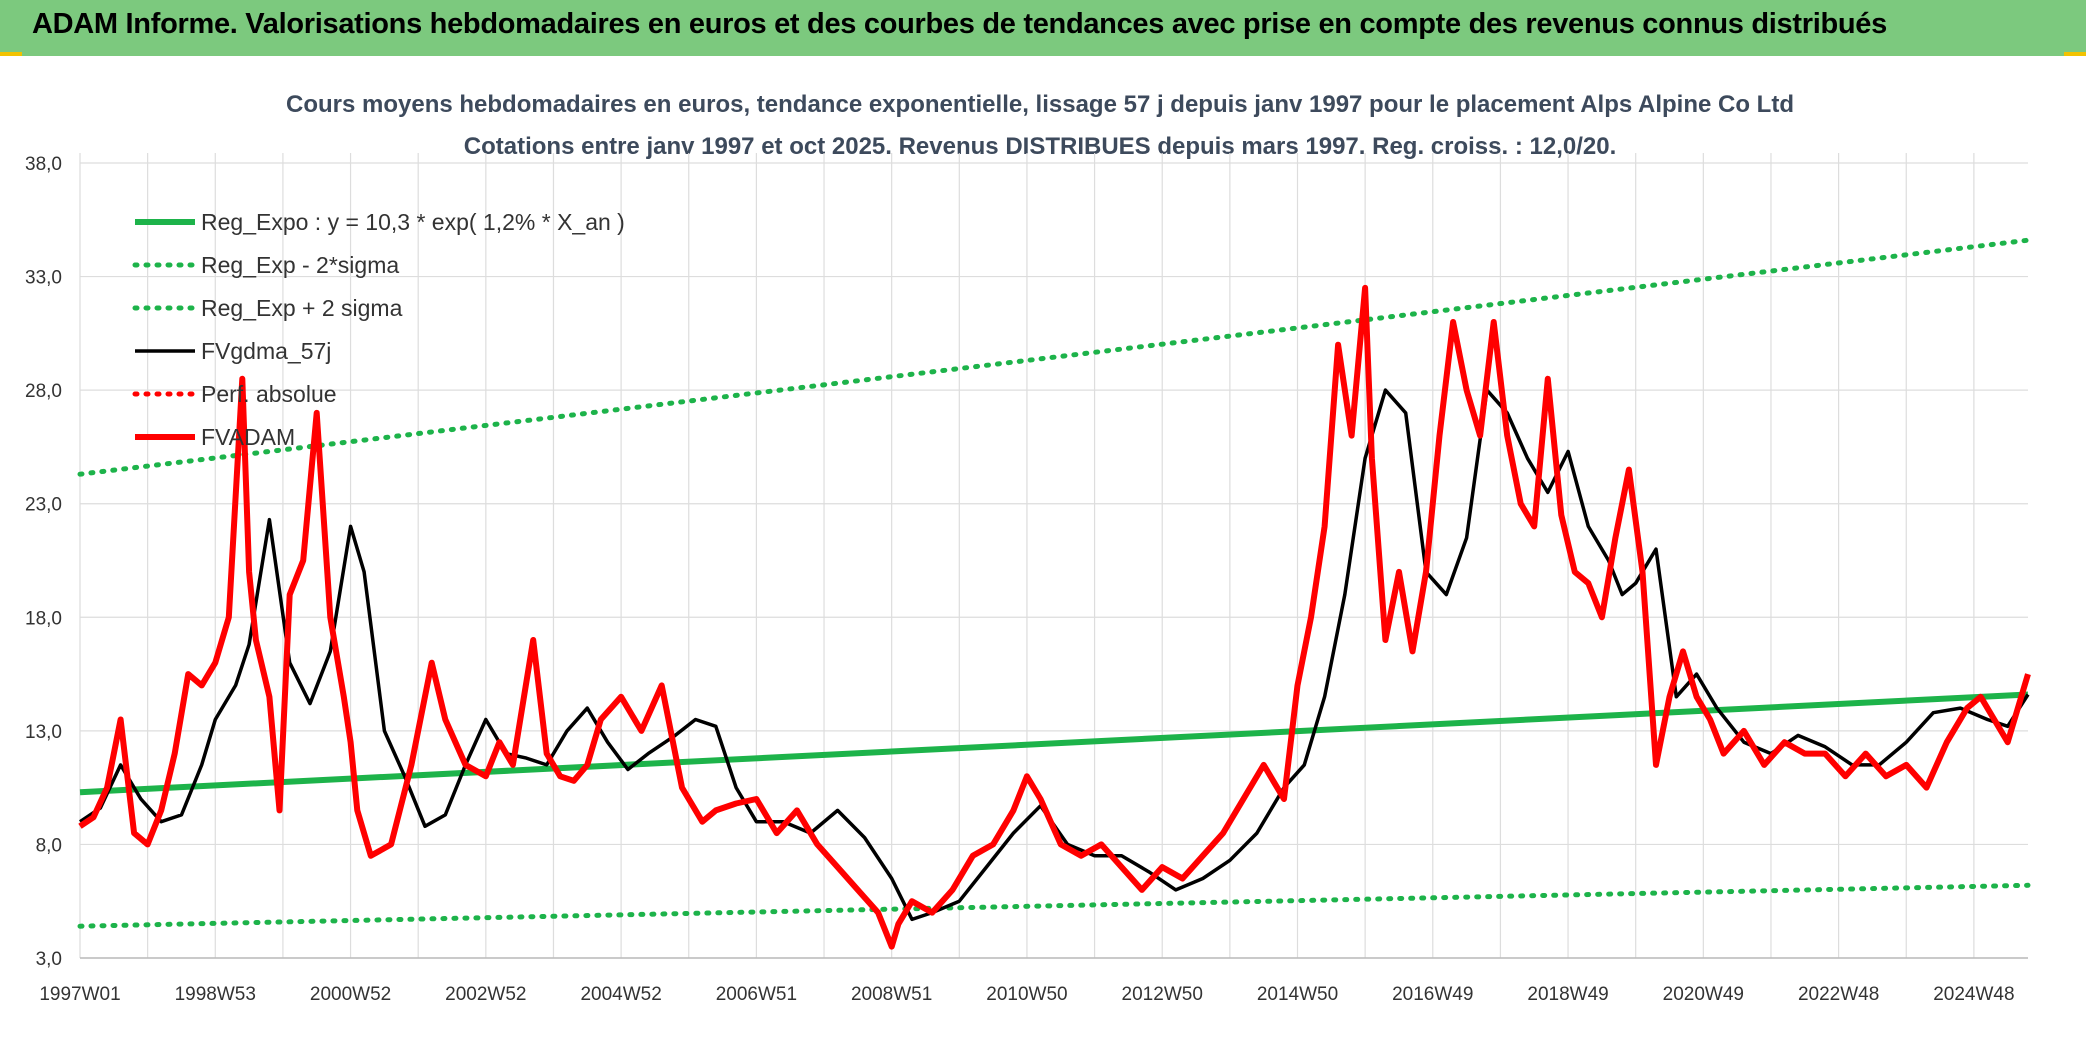  What do you see at coordinates (43, 562) in the screenshot?
I see `y-axis: 3,0 8,0 13,0 18,0 23,0 28,0 33,0 38,0` at bounding box center [43, 562].